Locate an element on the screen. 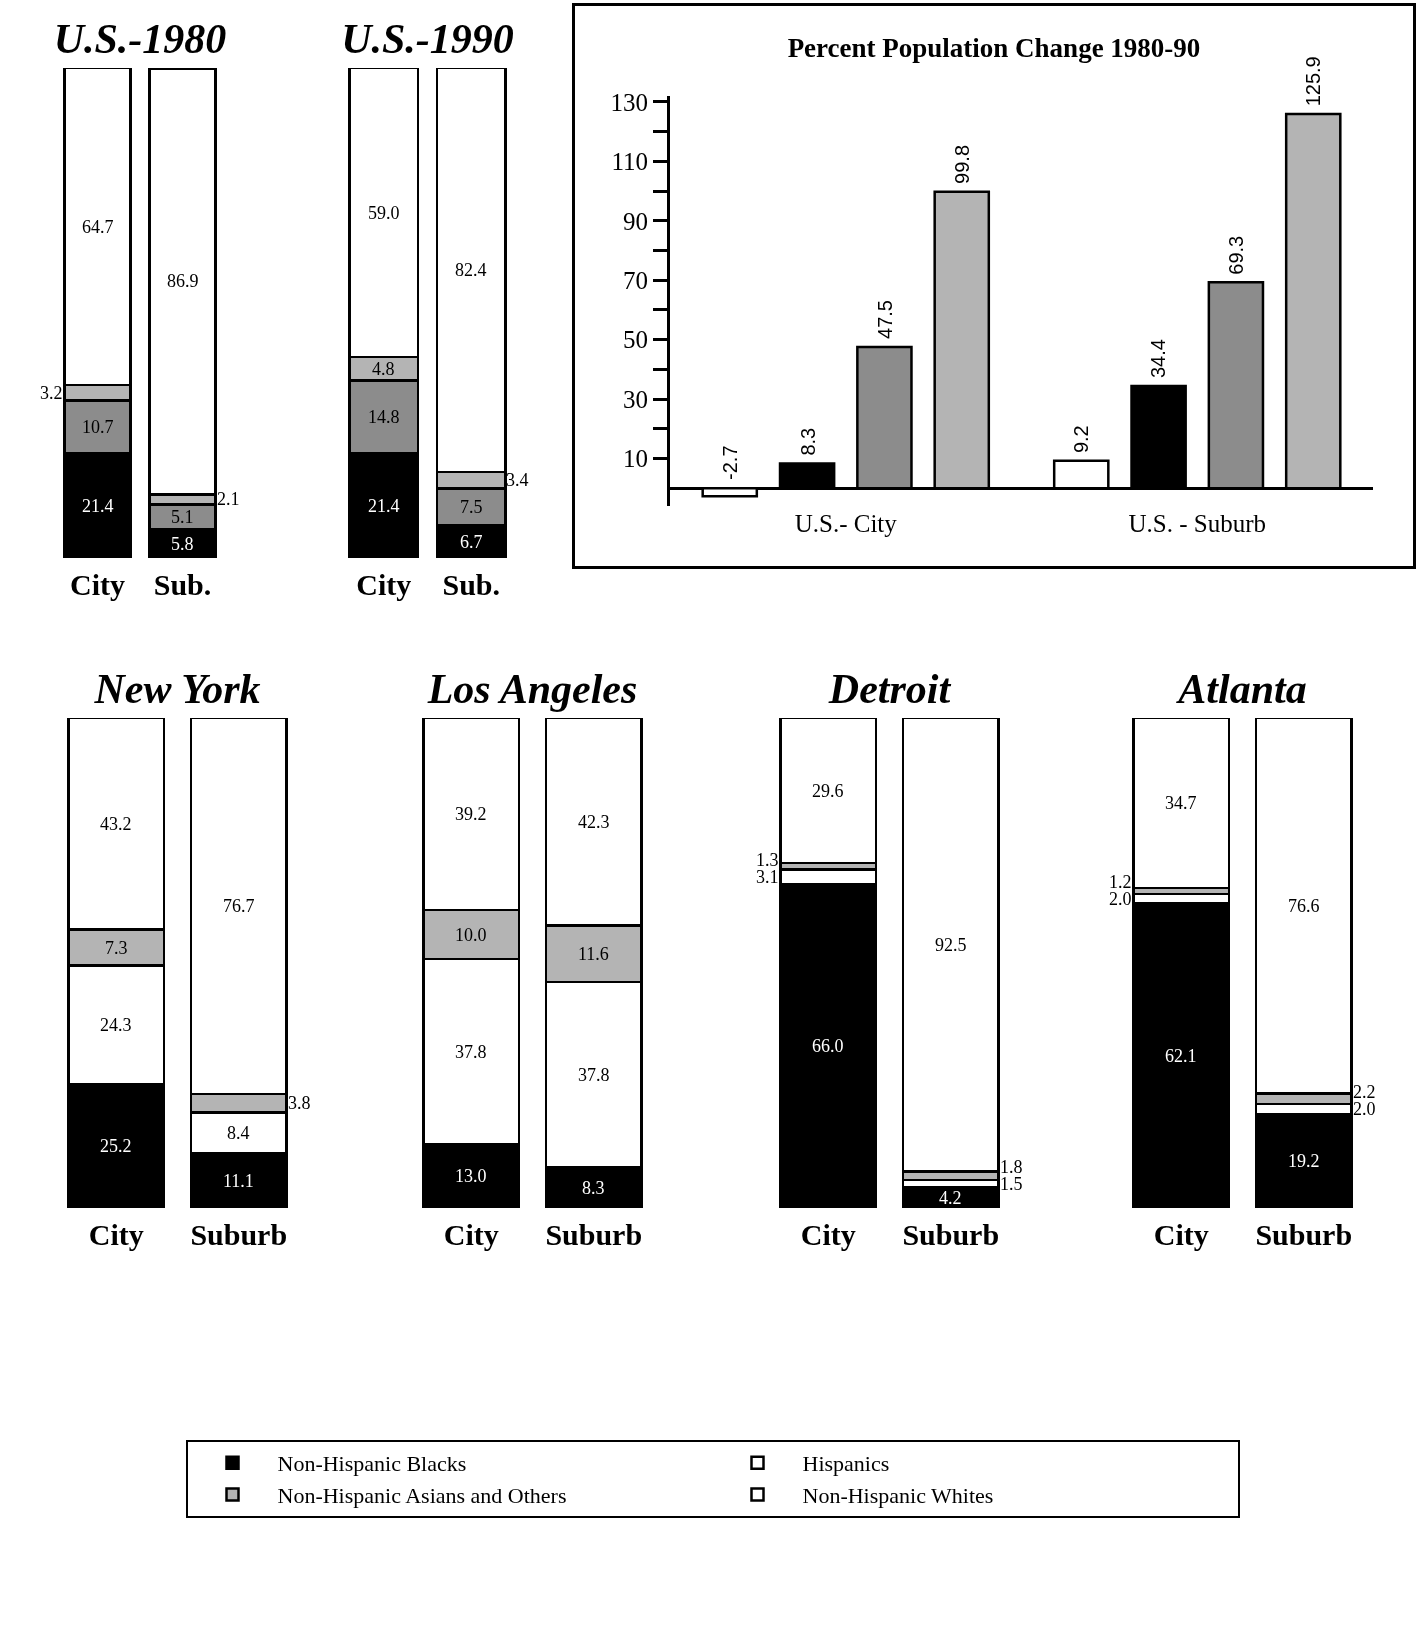 This screenshot has width=1425, height=1642. chart-title: U.S.-1990 is located at coordinates (427, 38).